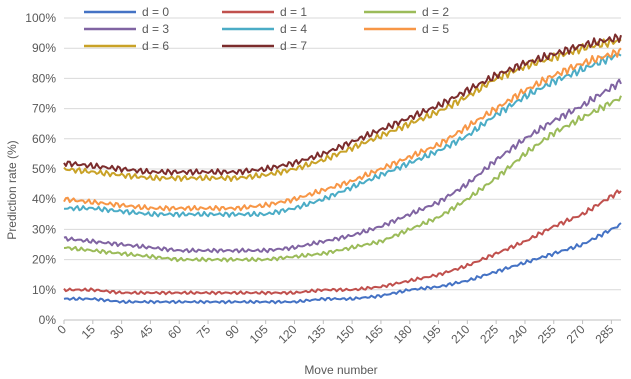 This screenshot has width=631, height=379. Describe the element at coordinates (175, 332) in the screenshot. I see `x-tick-label: 60` at that location.